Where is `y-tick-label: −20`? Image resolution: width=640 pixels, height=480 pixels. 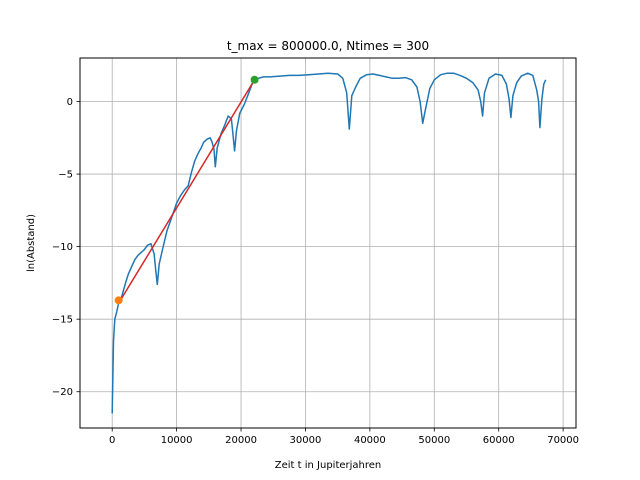
y-tick-label: −20 is located at coordinates (62, 392).